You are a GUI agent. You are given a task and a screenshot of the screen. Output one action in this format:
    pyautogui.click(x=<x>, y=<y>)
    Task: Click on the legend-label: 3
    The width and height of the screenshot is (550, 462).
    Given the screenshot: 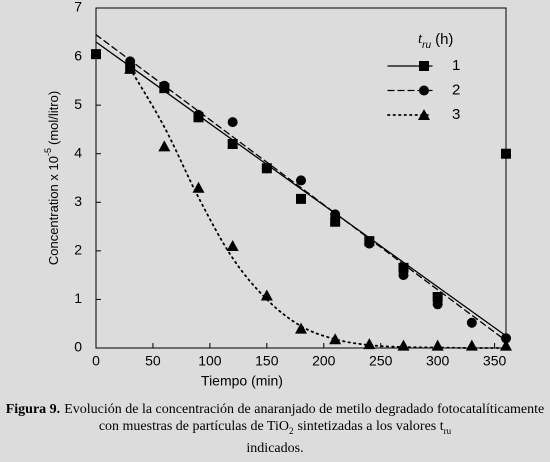 What is the action you would take?
    pyautogui.click(x=456, y=114)
    